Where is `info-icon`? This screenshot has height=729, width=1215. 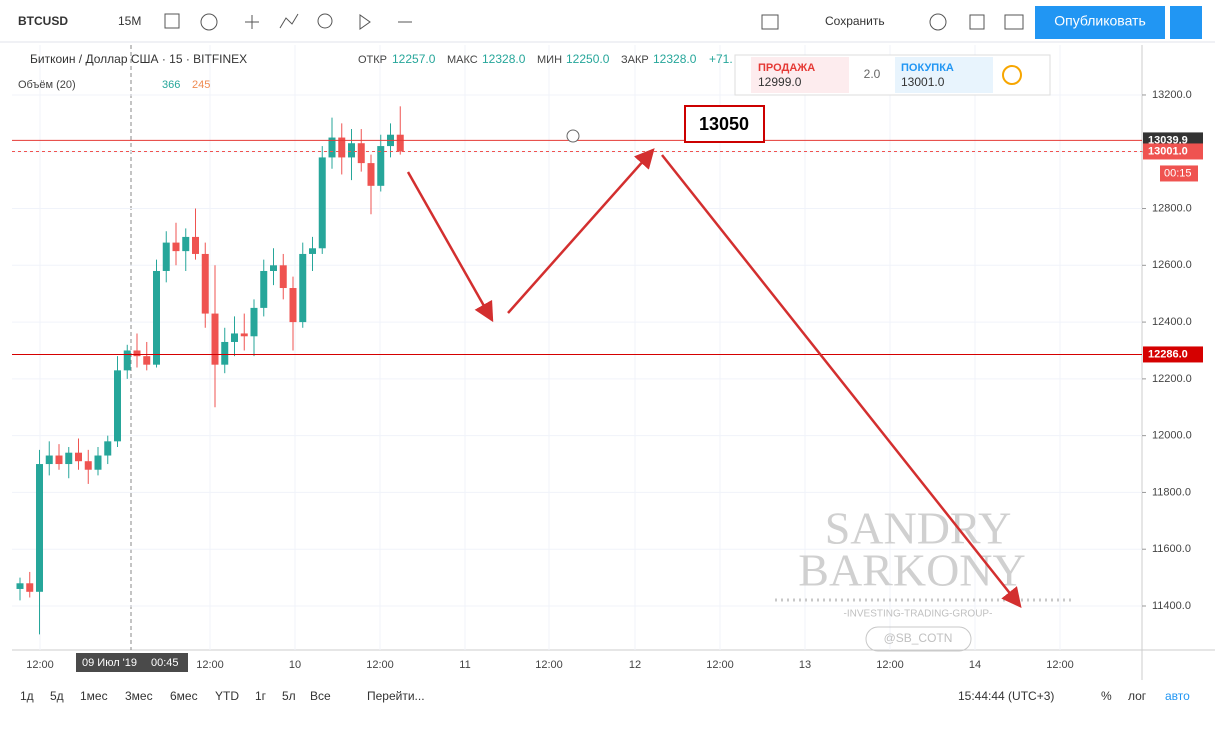 info-icon is located at coordinates (1012, 75).